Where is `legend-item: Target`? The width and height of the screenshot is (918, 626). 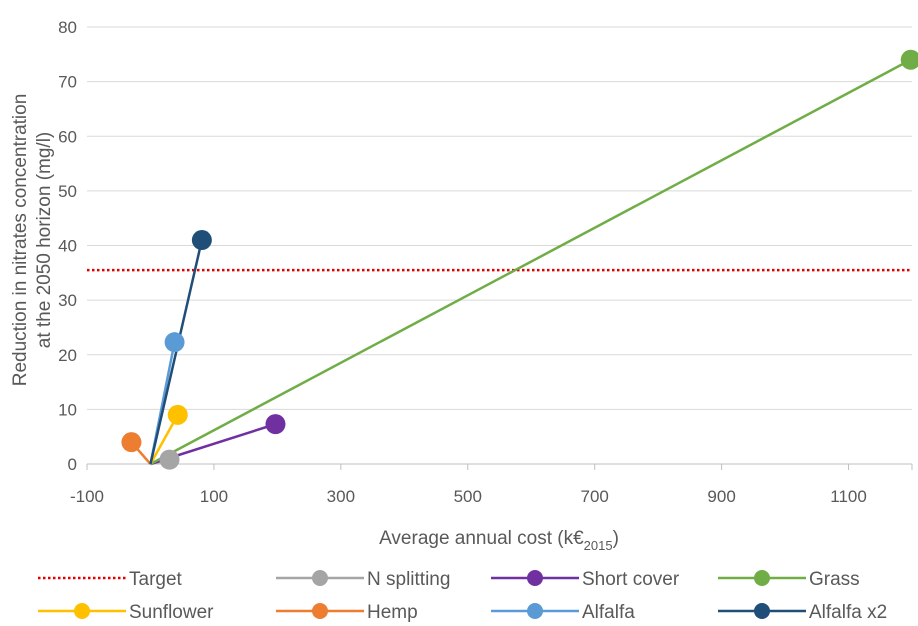
legend-item: Target is located at coordinates (110, 579).